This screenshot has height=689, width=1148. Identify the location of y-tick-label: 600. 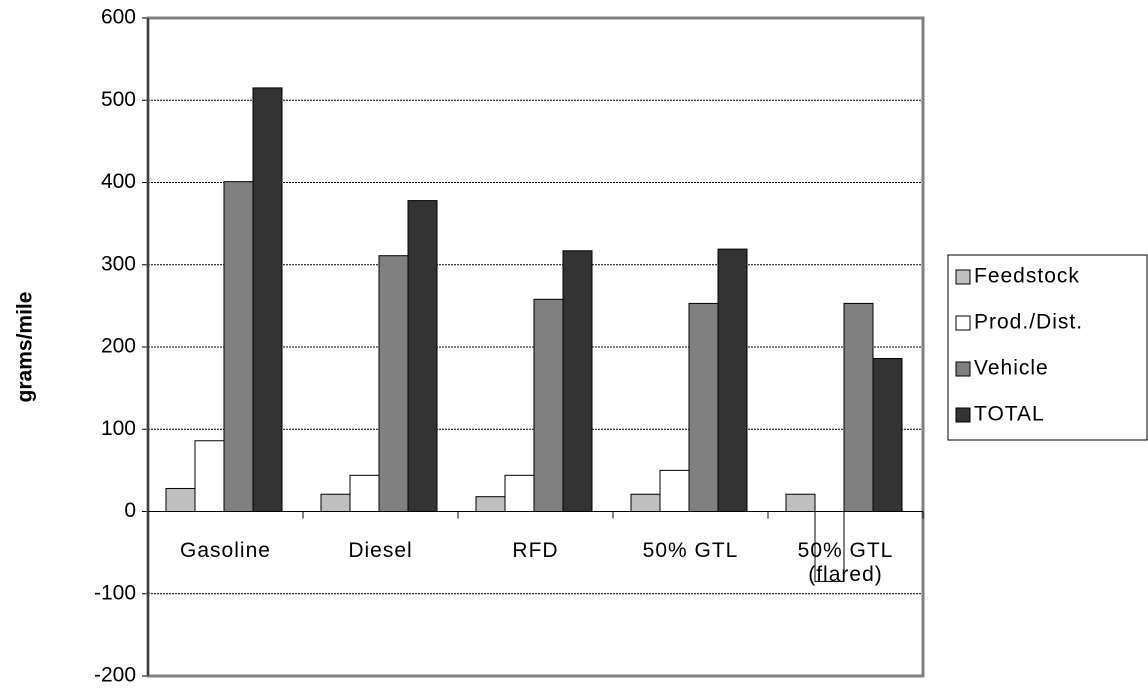
(118, 17).